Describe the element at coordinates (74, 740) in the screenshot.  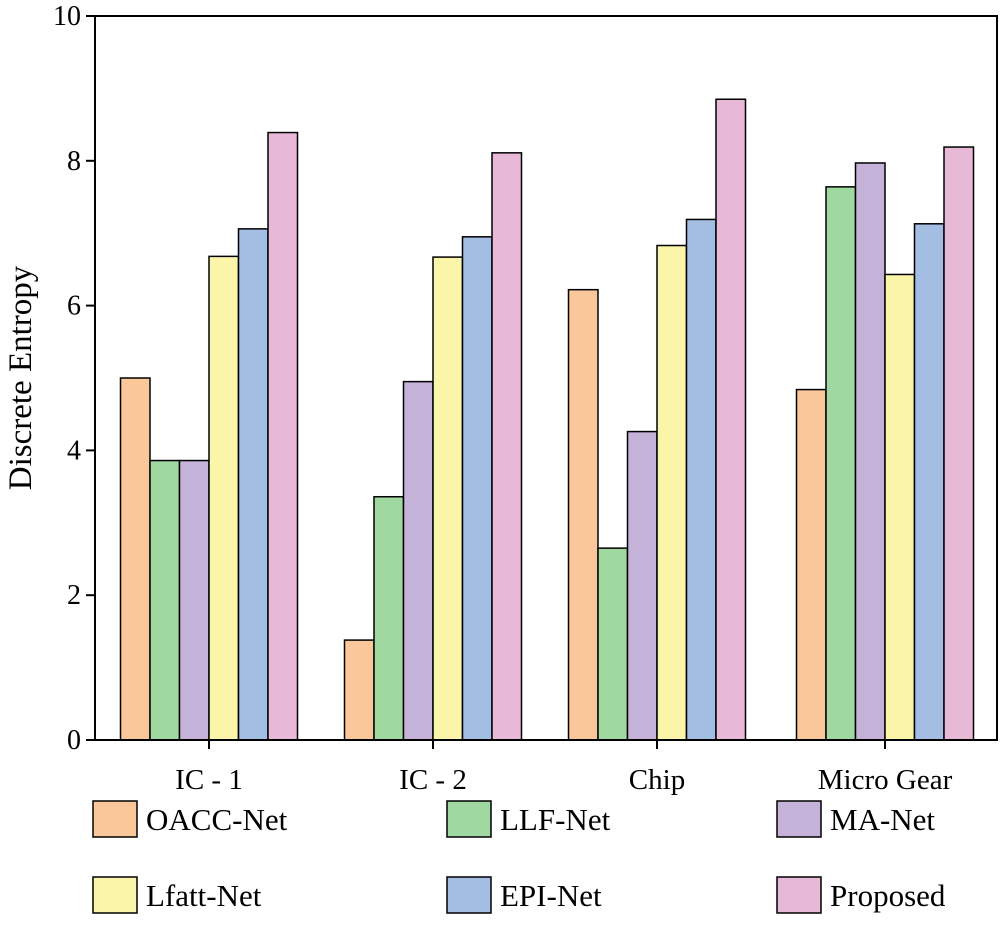
I see `y-tick-label: 0` at that location.